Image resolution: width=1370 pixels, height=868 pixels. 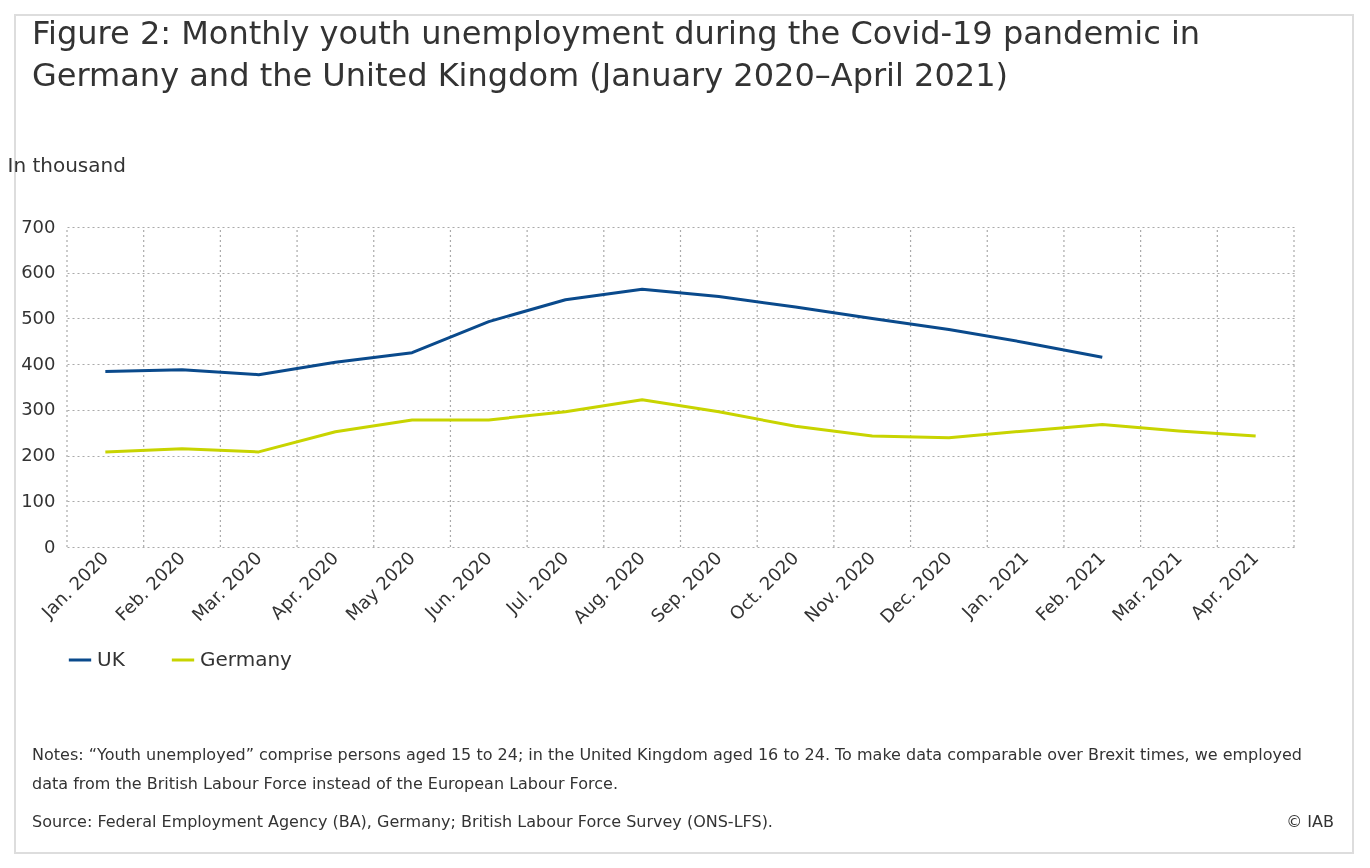 What do you see at coordinates (1310, 821) in the screenshot?
I see `text: © IAB` at bounding box center [1310, 821].